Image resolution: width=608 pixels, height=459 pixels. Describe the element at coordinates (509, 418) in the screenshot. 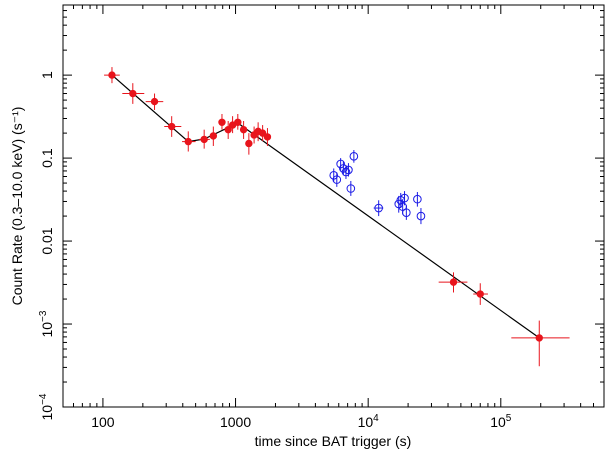

I see `x-tick-label-exponent: 5` at that location.